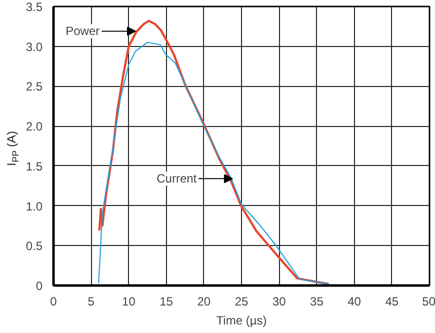  What do you see at coordinates (12, 148) in the screenshot?
I see `y-axis-title: IPP (A)` at bounding box center [12, 148].